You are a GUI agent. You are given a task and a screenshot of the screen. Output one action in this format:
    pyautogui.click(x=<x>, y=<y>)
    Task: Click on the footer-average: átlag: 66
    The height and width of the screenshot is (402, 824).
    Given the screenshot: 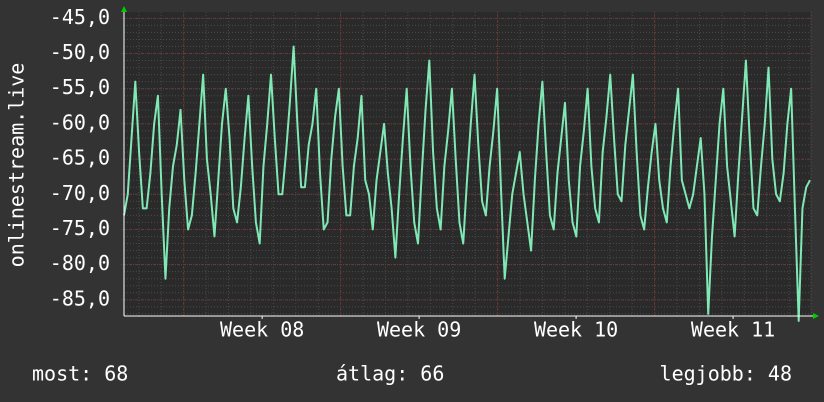 What is the action you would take?
    pyautogui.click(x=390, y=374)
    